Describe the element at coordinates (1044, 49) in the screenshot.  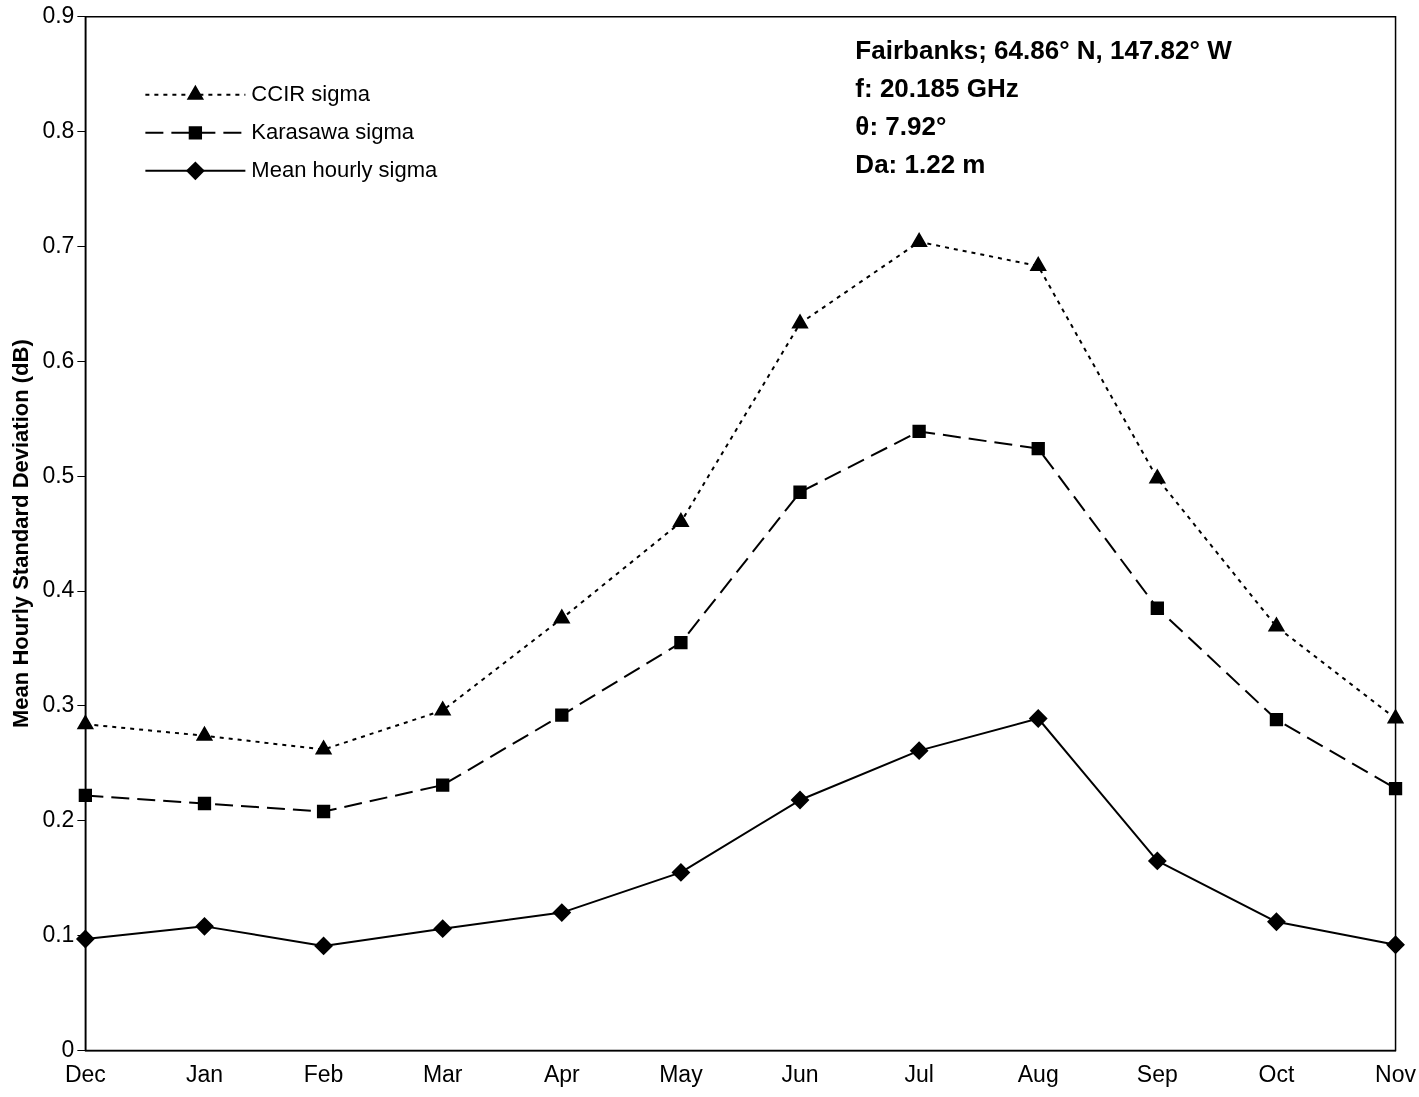
I see `annotation: Fairbanks; 64.86° N, 147.82° W` at that location.